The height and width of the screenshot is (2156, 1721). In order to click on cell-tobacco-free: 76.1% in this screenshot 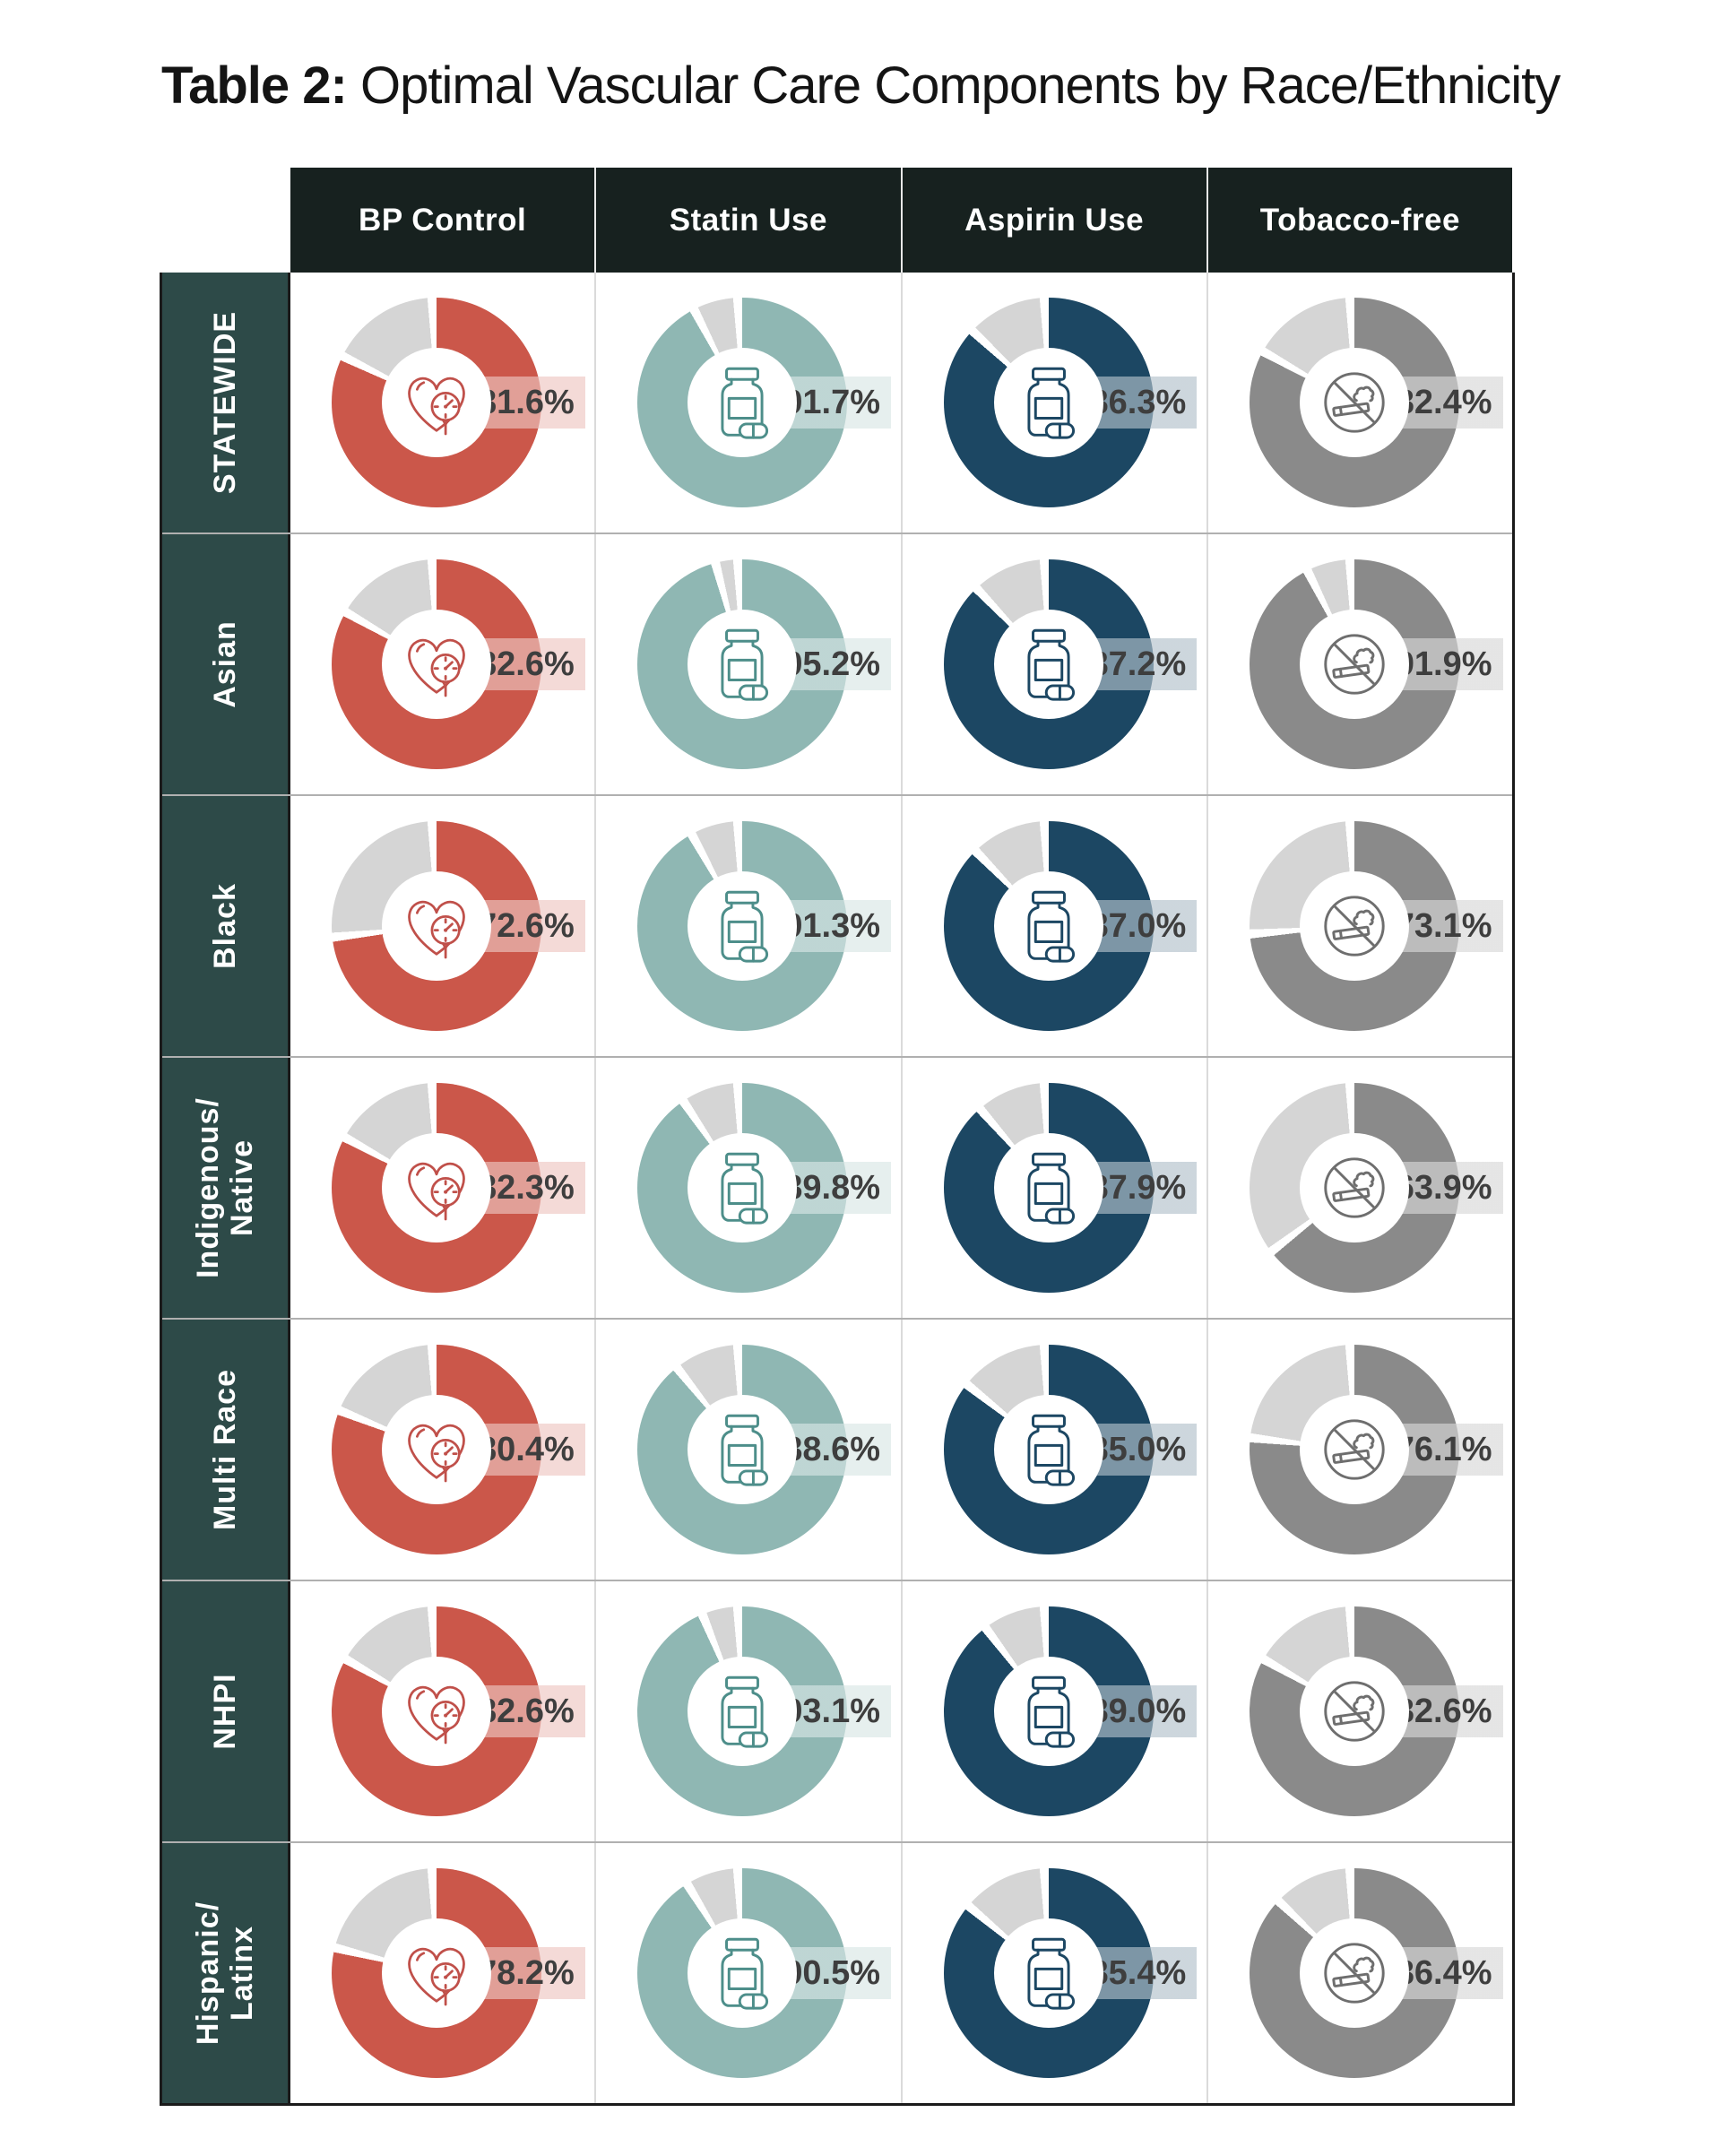, I will do `click(1359, 1450)`.